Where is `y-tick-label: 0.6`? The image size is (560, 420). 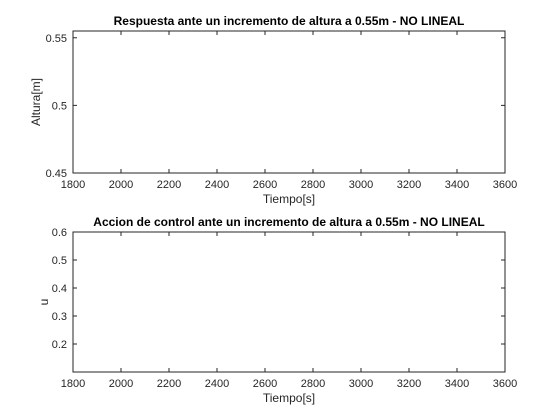
y-tick-label: 0.6 is located at coordinates (59, 233).